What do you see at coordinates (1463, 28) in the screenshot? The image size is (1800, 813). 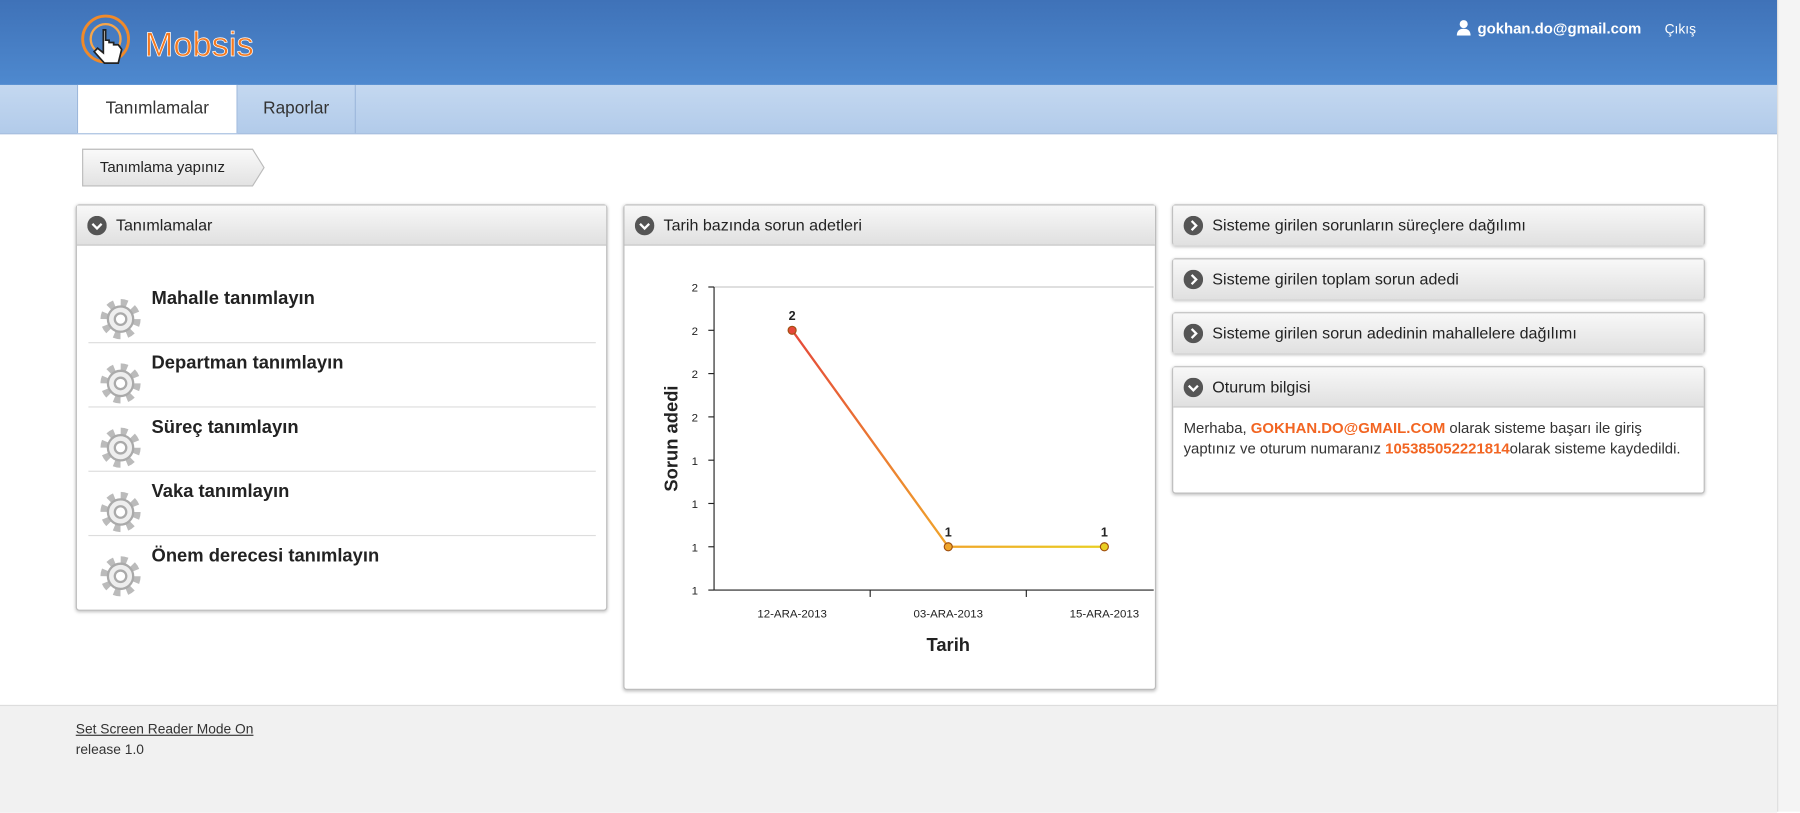 I see `user-icon` at bounding box center [1463, 28].